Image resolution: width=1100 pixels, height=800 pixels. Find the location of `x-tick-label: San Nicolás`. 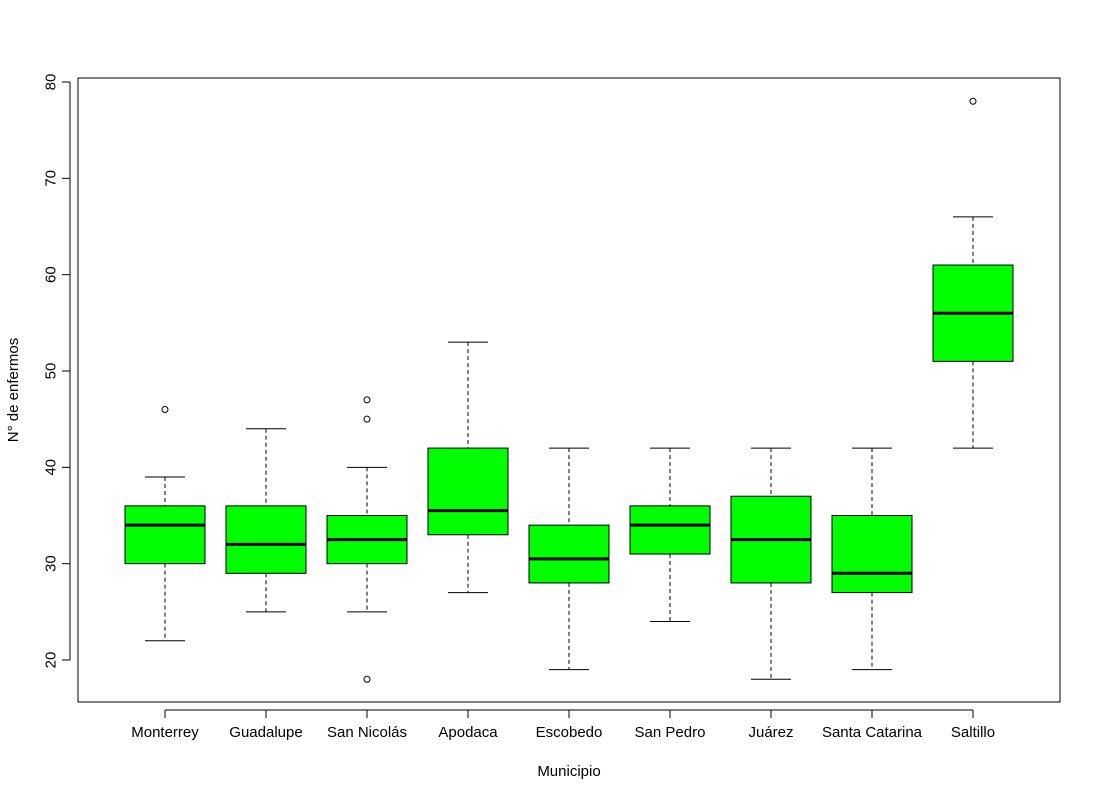

x-tick-label: San Nicolás is located at coordinates (367, 732).